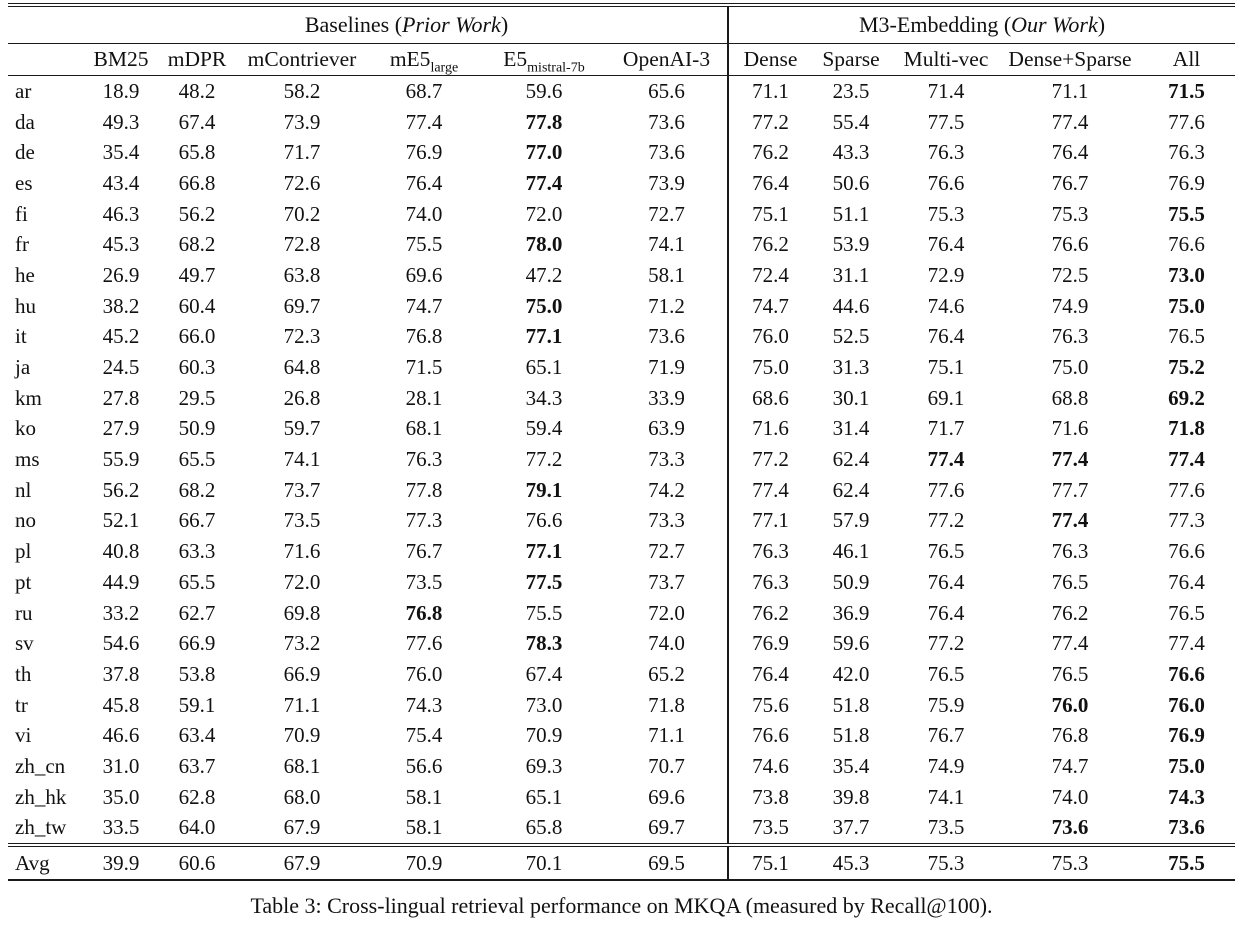 The height and width of the screenshot is (933, 1243). What do you see at coordinates (424, 796) in the screenshot?
I see `value-cell: 58.1` at bounding box center [424, 796].